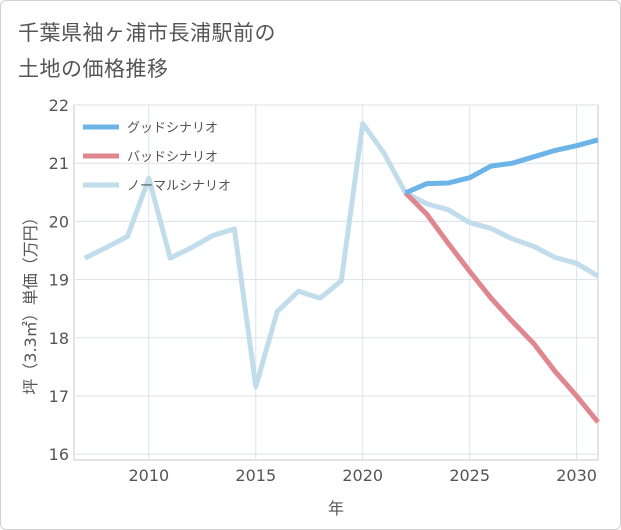 This screenshot has height=530, width=621. Describe the element at coordinates (59, 396) in the screenshot. I see `y-tick-label: 17` at that location.